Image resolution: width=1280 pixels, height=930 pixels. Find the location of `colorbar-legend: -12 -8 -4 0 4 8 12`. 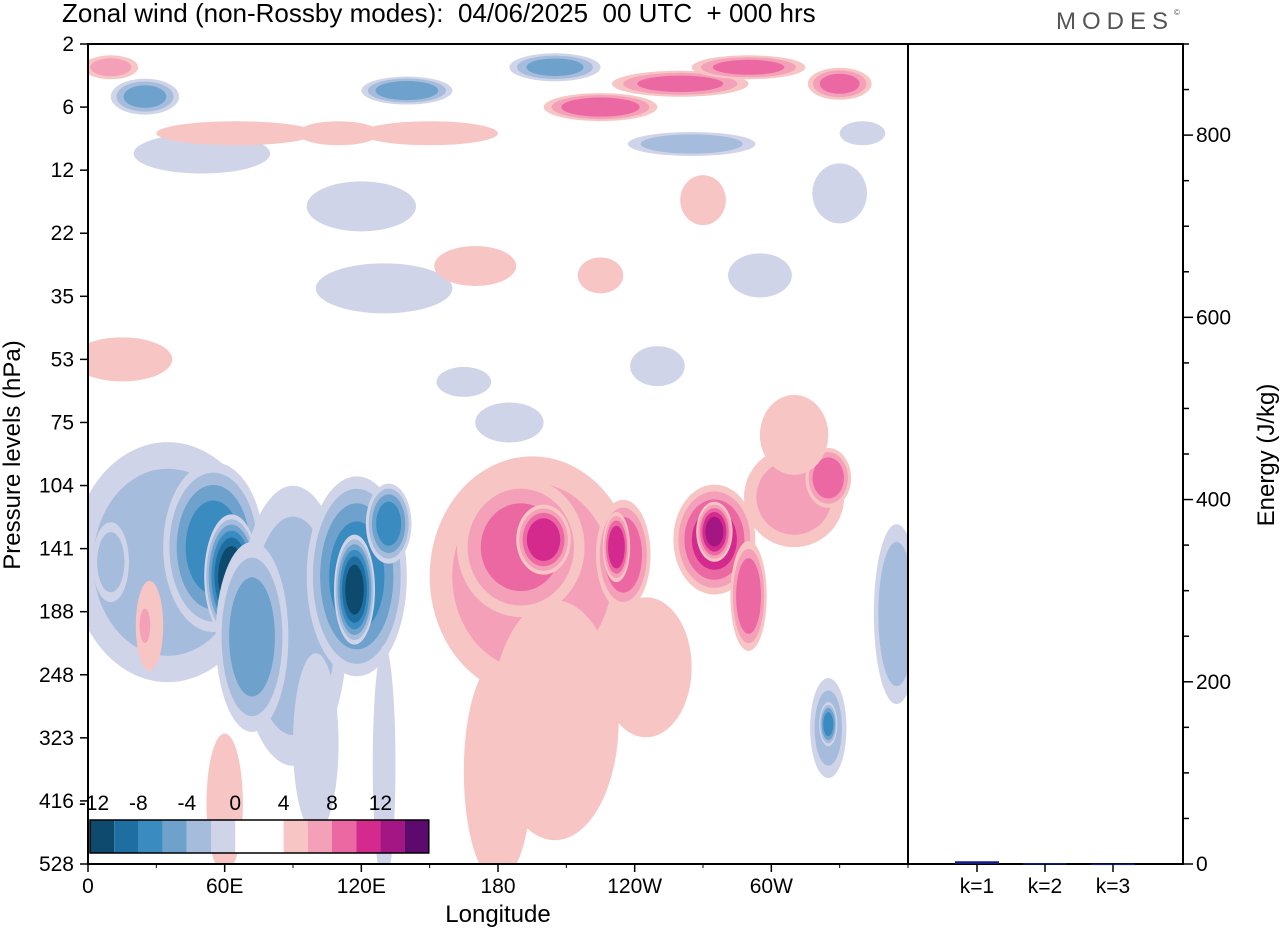

colorbar-legend: -12 -8 -4 0 4 8 12 is located at coordinates (254, 823).